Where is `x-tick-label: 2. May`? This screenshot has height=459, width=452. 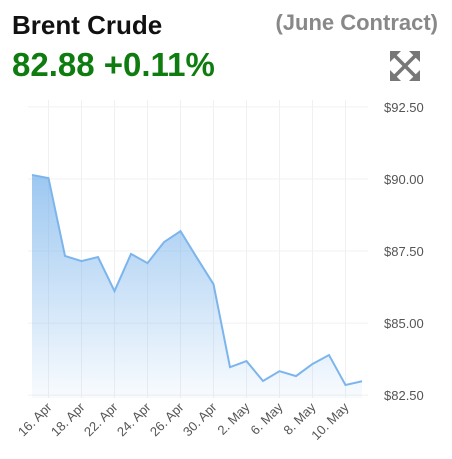 x-tick-label: 2. May is located at coordinates (233, 418).